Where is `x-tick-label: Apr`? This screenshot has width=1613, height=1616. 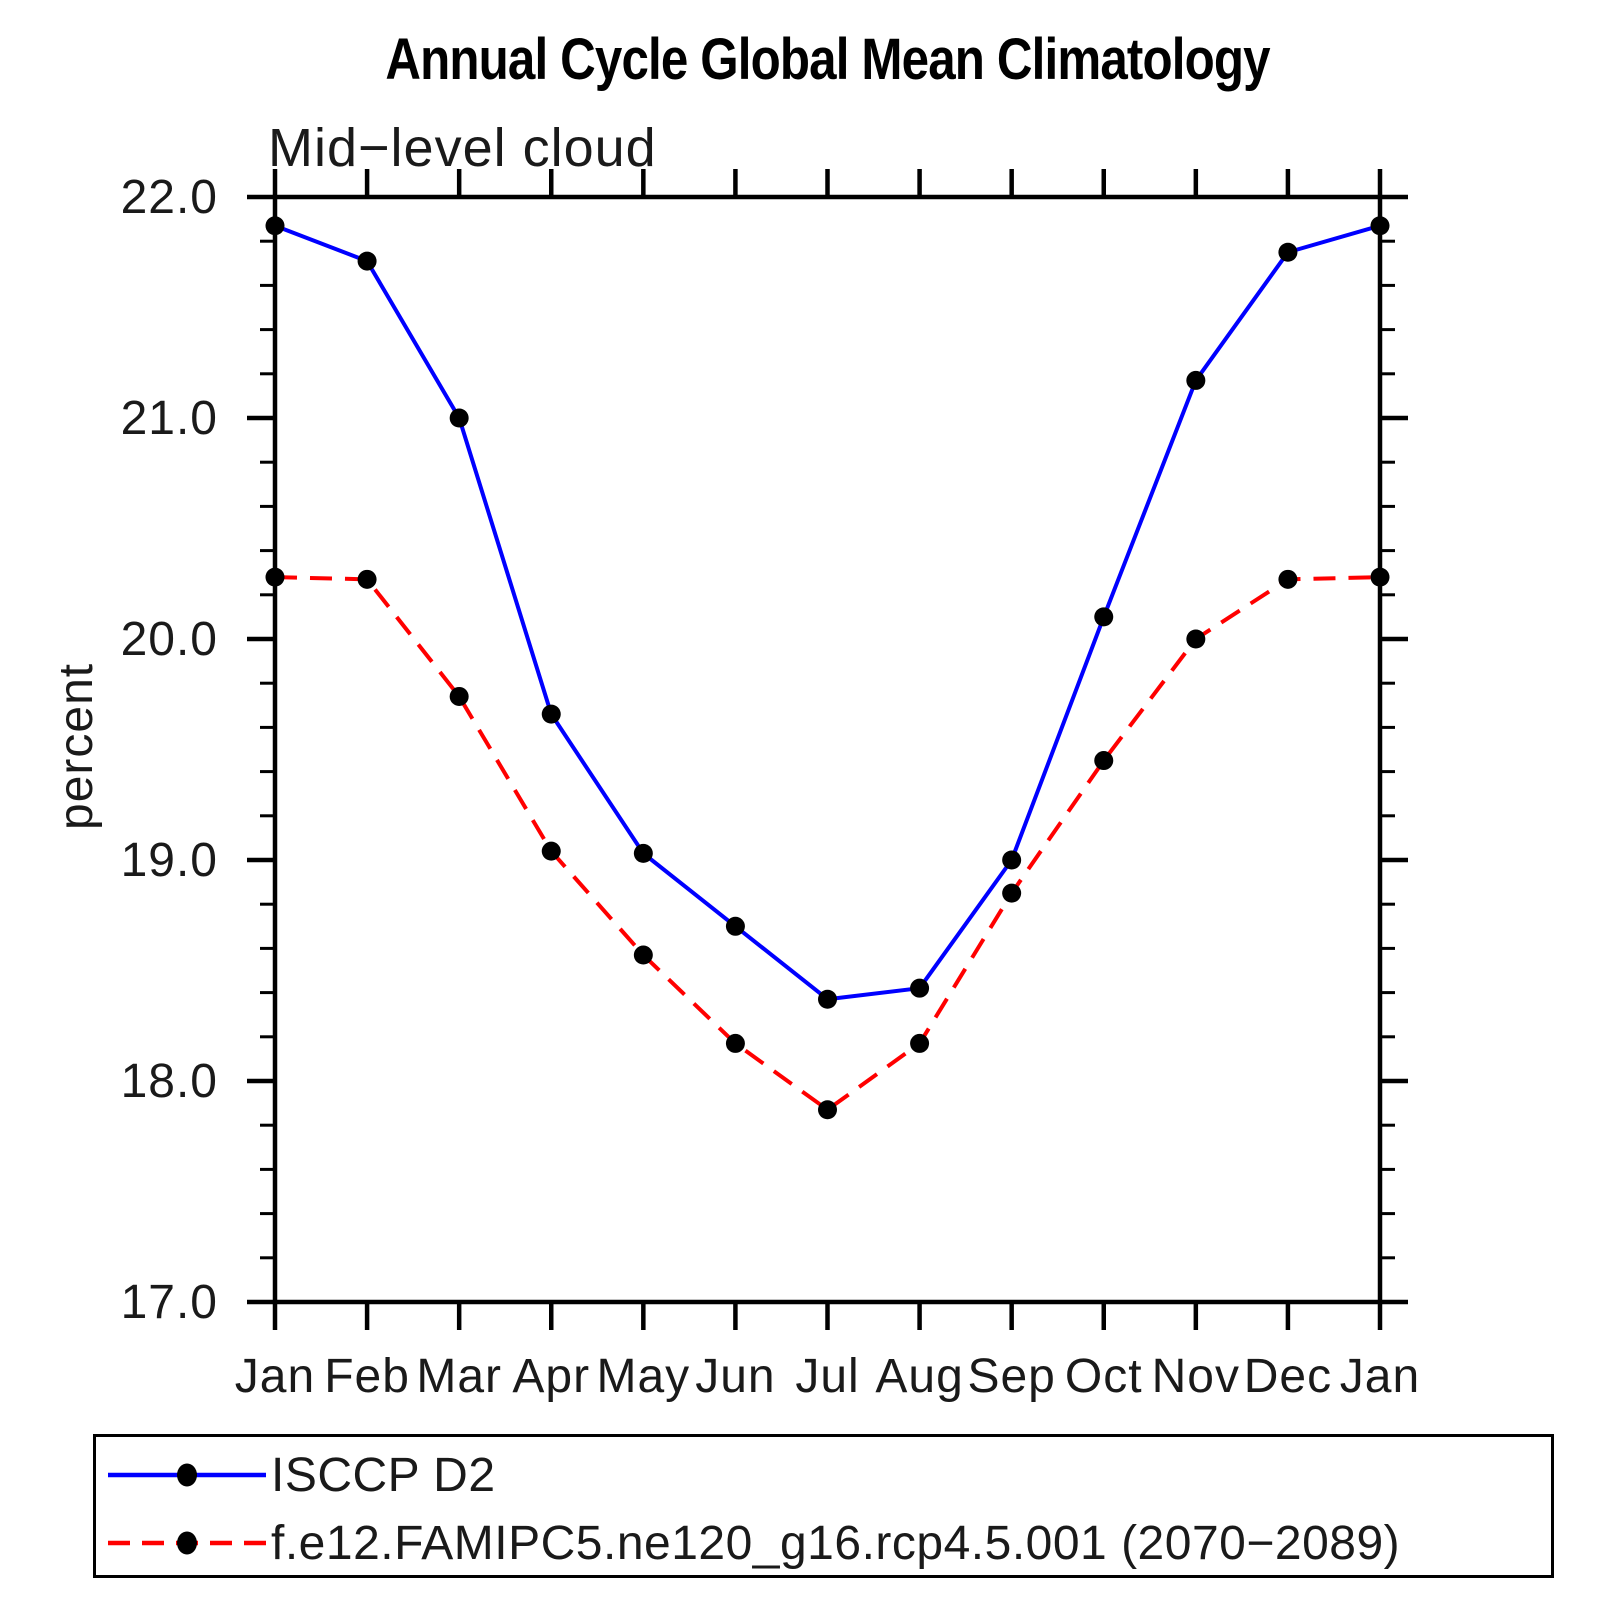
x-tick-label: Apr is located at coordinates (551, 1376).